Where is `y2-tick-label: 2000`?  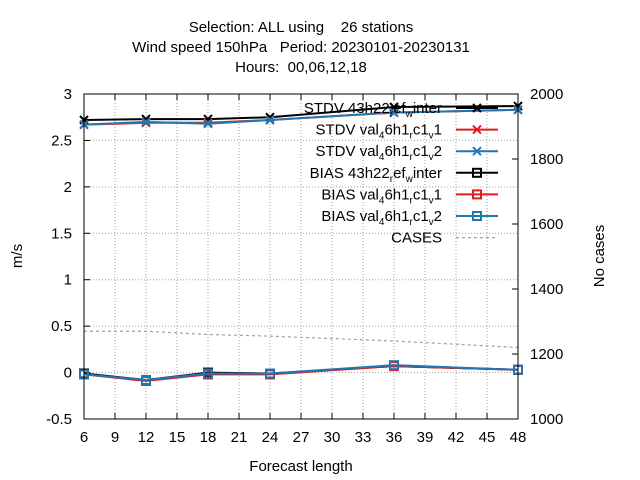
y2-tick-label: 2000 is located at coordinates (546, 94).